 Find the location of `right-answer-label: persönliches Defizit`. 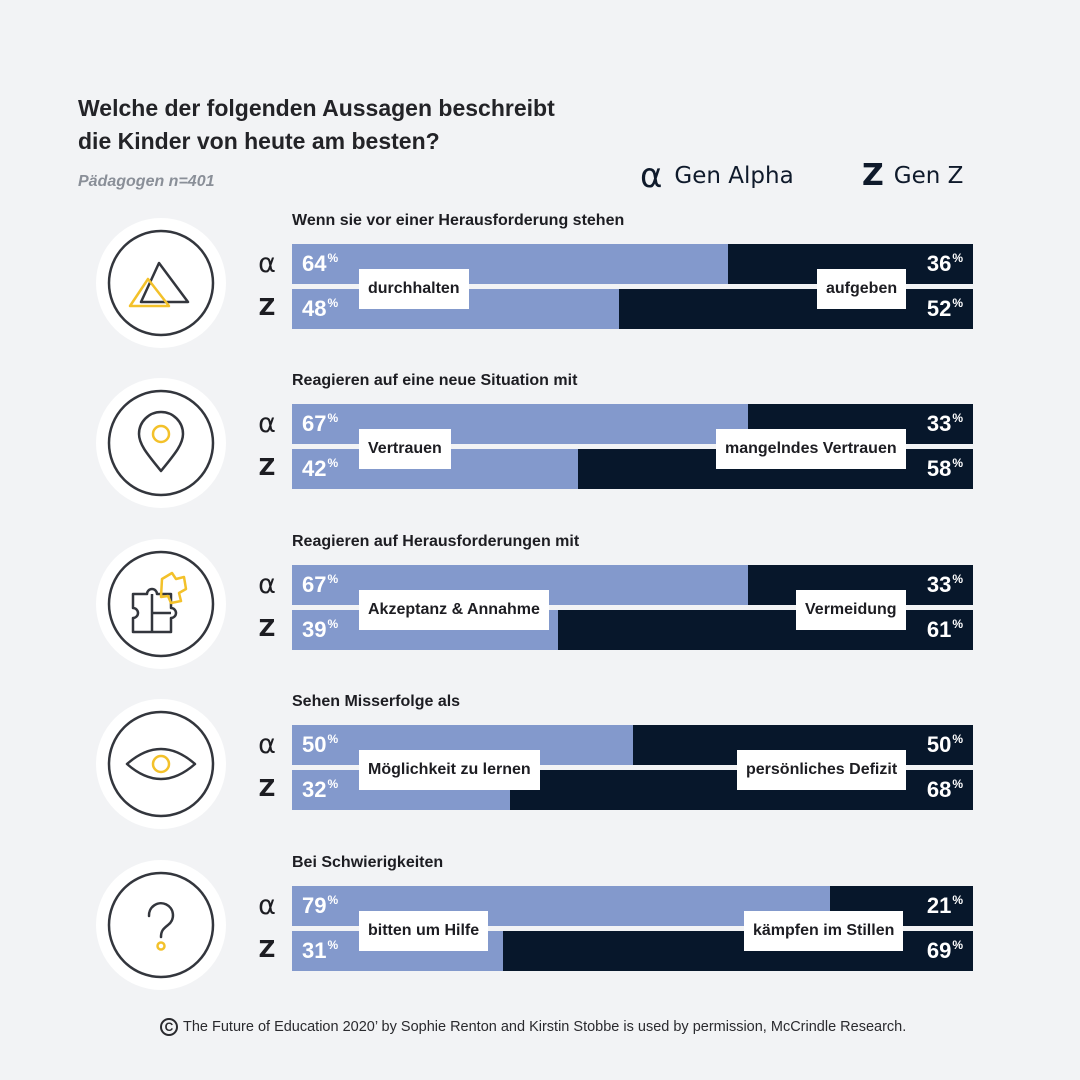

right-answer-label: persönliches Defizit is located at coordinates (822, 770).